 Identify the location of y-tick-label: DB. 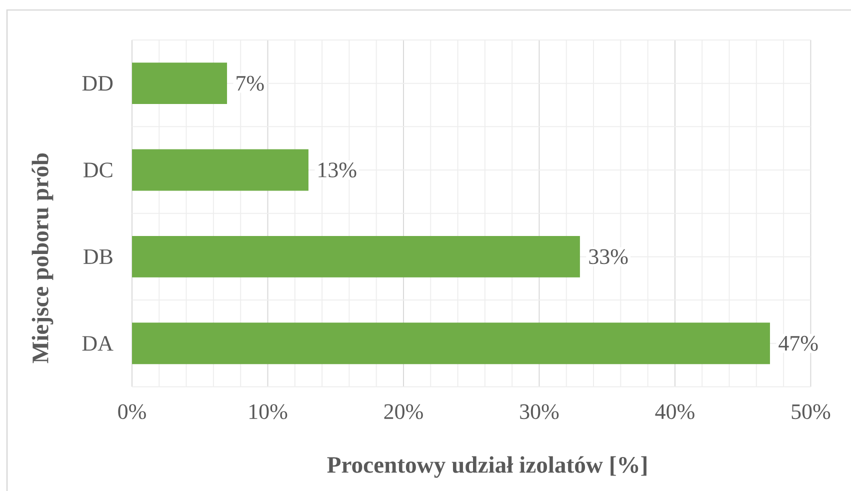
(98, 256).